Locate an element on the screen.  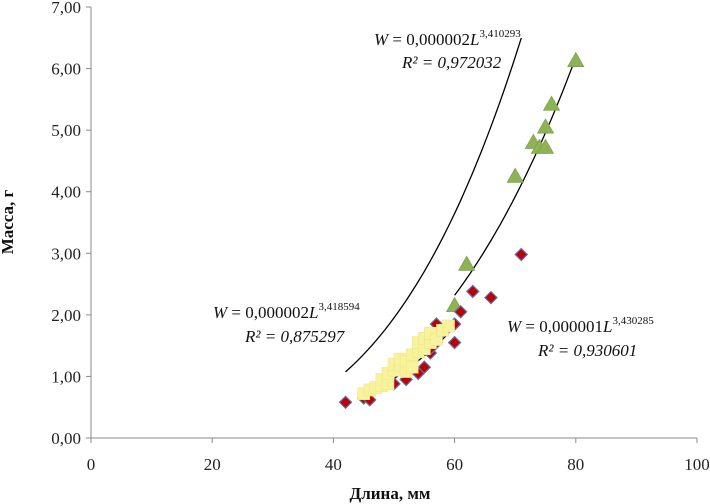
y-tick-label: 3,00 is located at coordinates (66, 253).